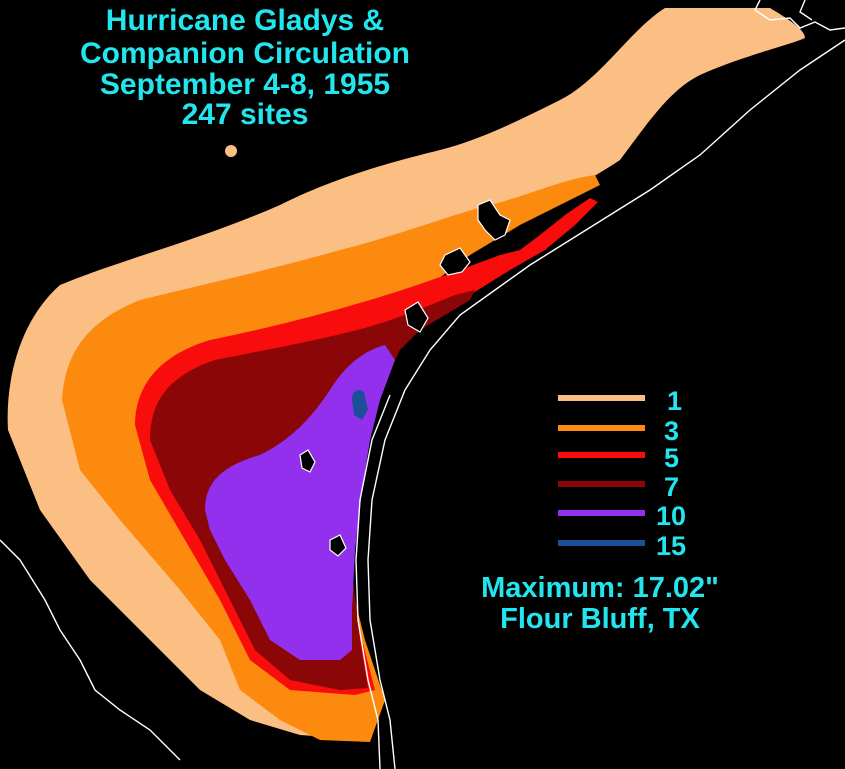 Image resolution: width=845 pixels, height=769 pixels. Describe the element at coordinates (300, 502) in the screenshot. I see `contour-10in` at that location.